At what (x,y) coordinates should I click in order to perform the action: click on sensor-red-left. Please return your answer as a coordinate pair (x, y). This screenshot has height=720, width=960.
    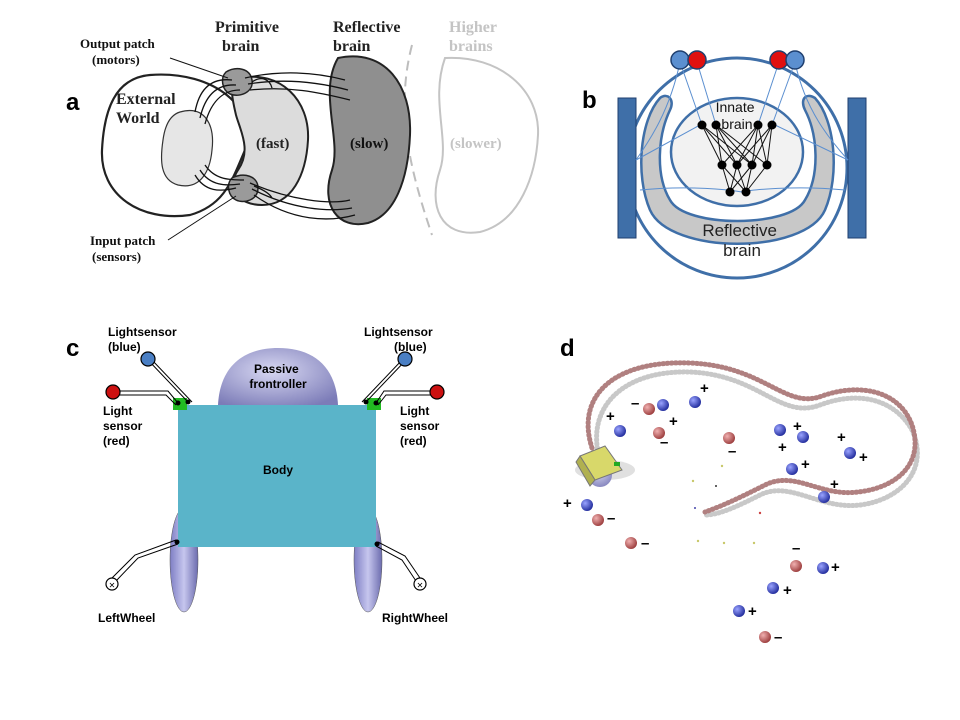
    Looking at the image, I should click on (697, 60).